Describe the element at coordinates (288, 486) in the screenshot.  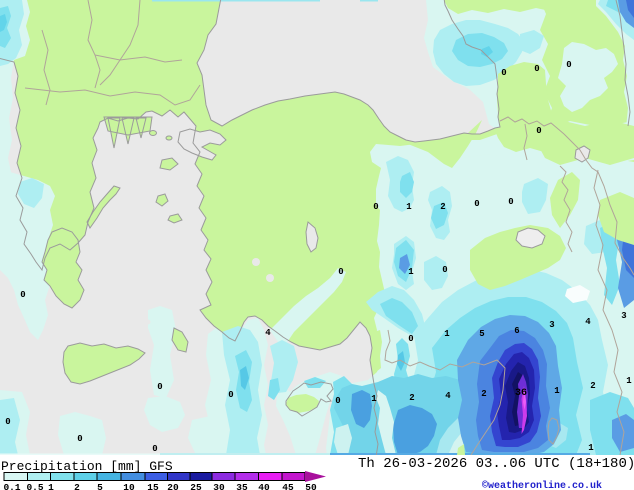
I see `svg-text: 45` at that location.